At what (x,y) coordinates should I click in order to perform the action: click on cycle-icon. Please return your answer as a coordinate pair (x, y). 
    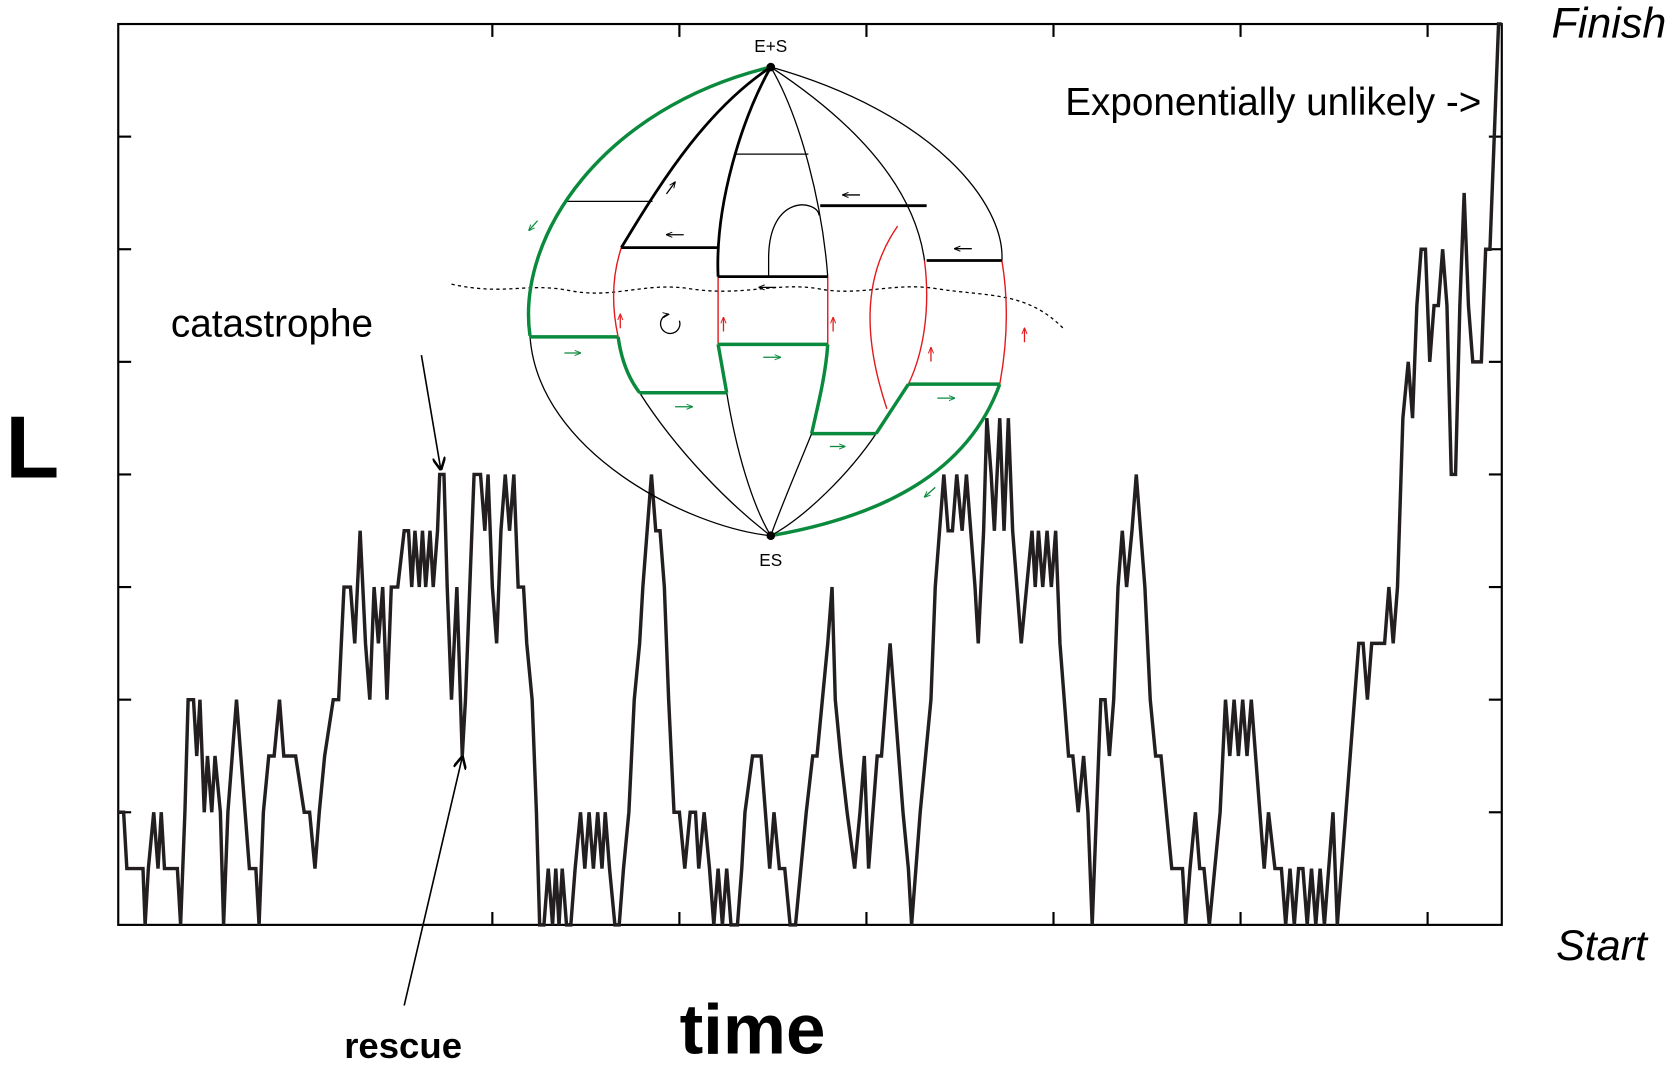
    Looking at the image, I should click on (670, 324).